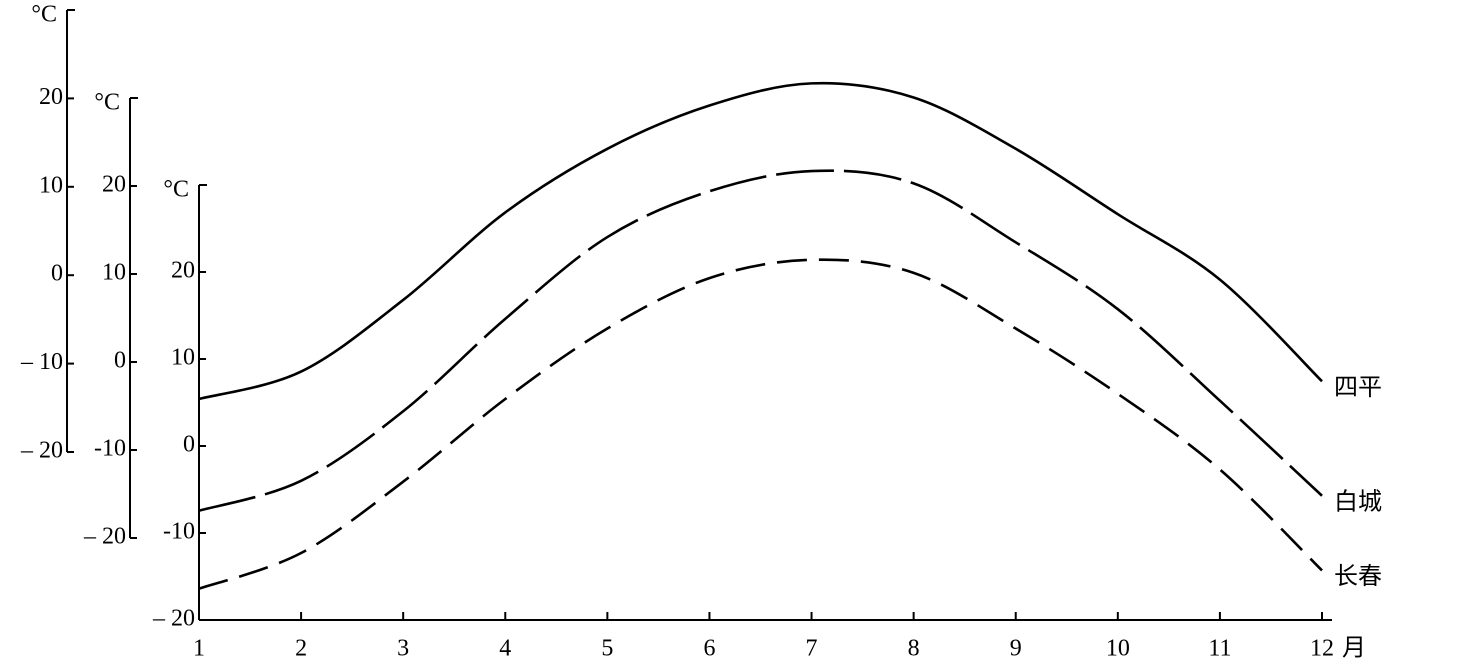  Describe the element at coordinates (301, 649) in the screenshot. I see `x-tick-label: 2` at that location.